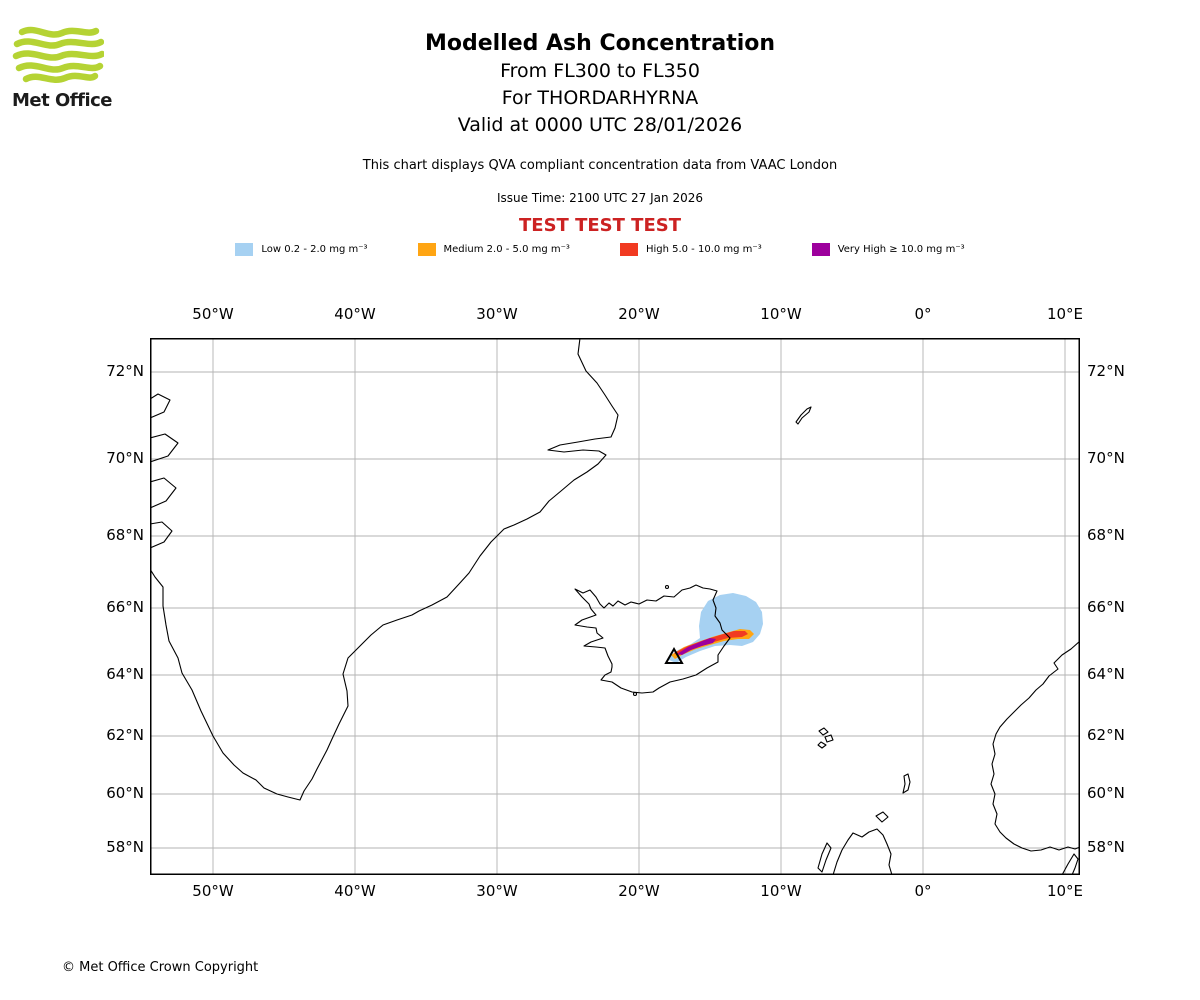 This screenshot has width=1200, height=1000. I want to click on legend-item-very-high: Very High ≥ 10.0 mg m⁻³, so click(888, 249).